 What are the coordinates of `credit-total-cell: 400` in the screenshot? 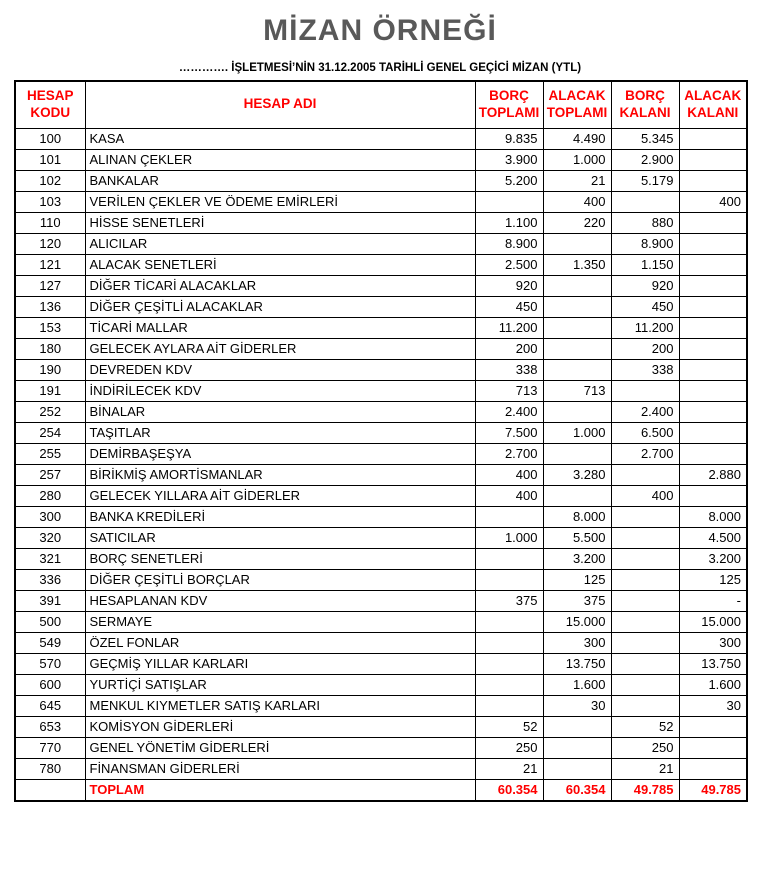 It's located at (577, 201).